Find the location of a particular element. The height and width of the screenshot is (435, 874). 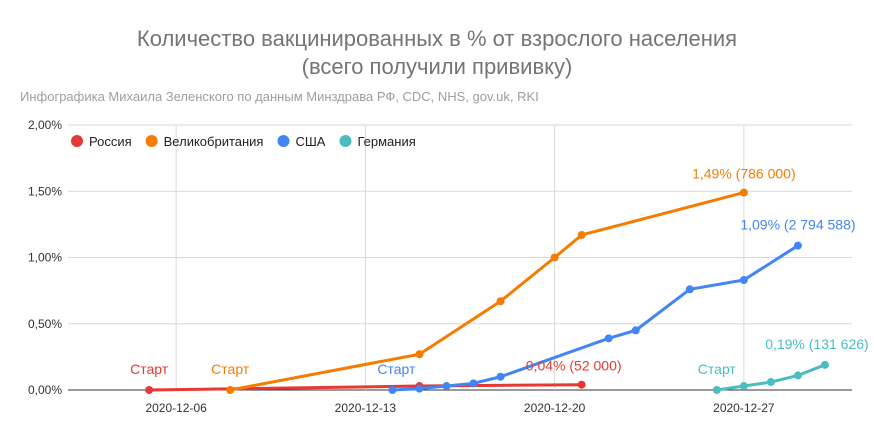

y-tick-label: 0,50% is located at coordinates (45, 324).